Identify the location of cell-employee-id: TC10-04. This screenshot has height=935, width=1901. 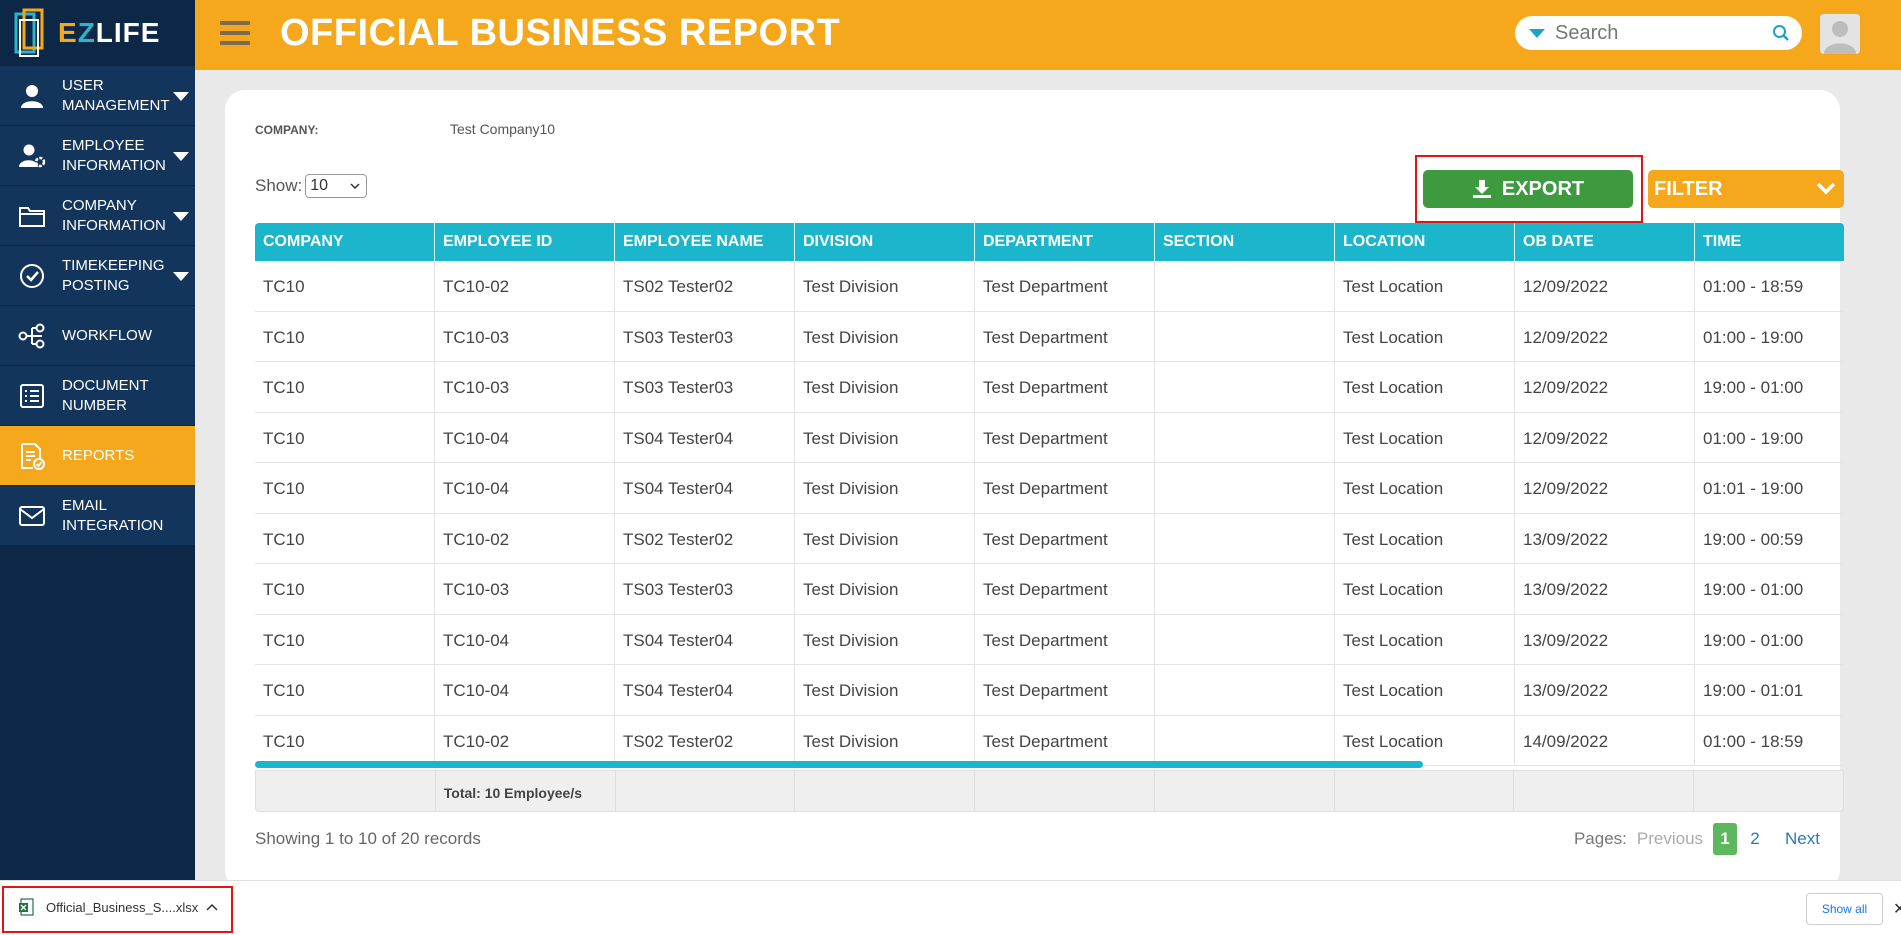
(525, 488).